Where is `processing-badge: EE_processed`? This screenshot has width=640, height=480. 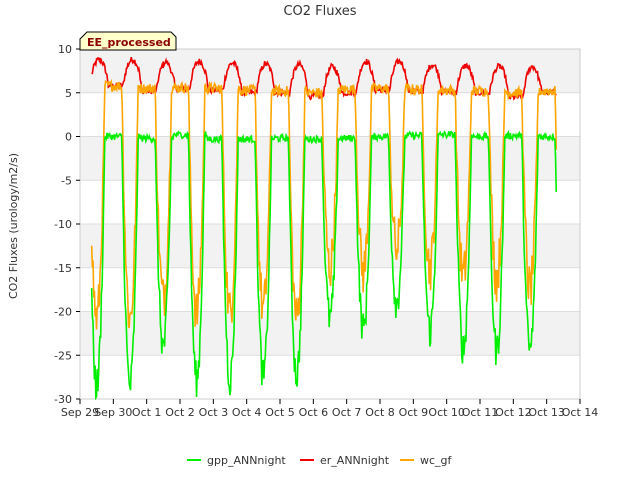
processing-badge: EE_processed is located at coordinates (129, 42).